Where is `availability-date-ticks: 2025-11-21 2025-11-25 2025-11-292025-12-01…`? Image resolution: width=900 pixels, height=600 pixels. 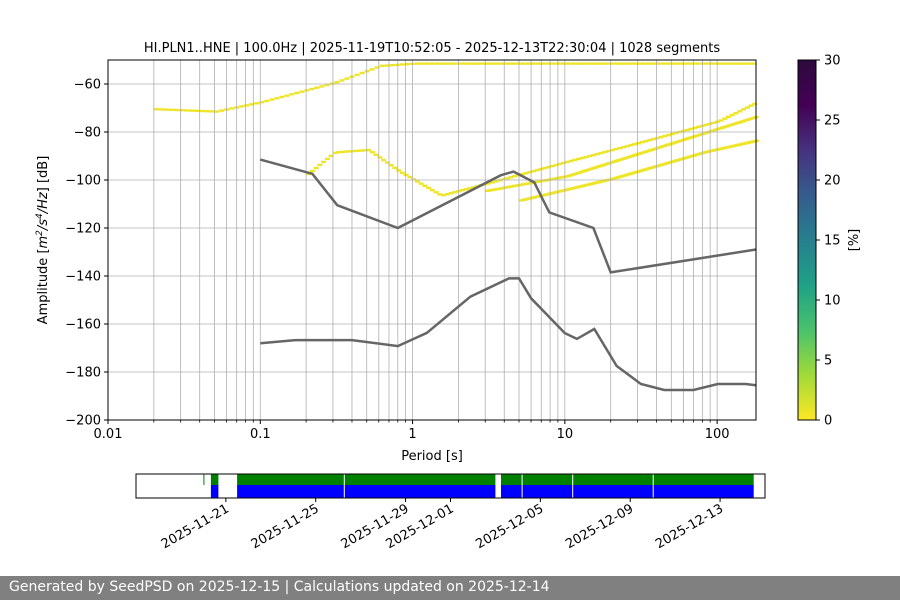 availability-date-ticks: 2025-11-21 2025-11-25 2025-11-292025-12-01… is located at coordinates (442, 525).